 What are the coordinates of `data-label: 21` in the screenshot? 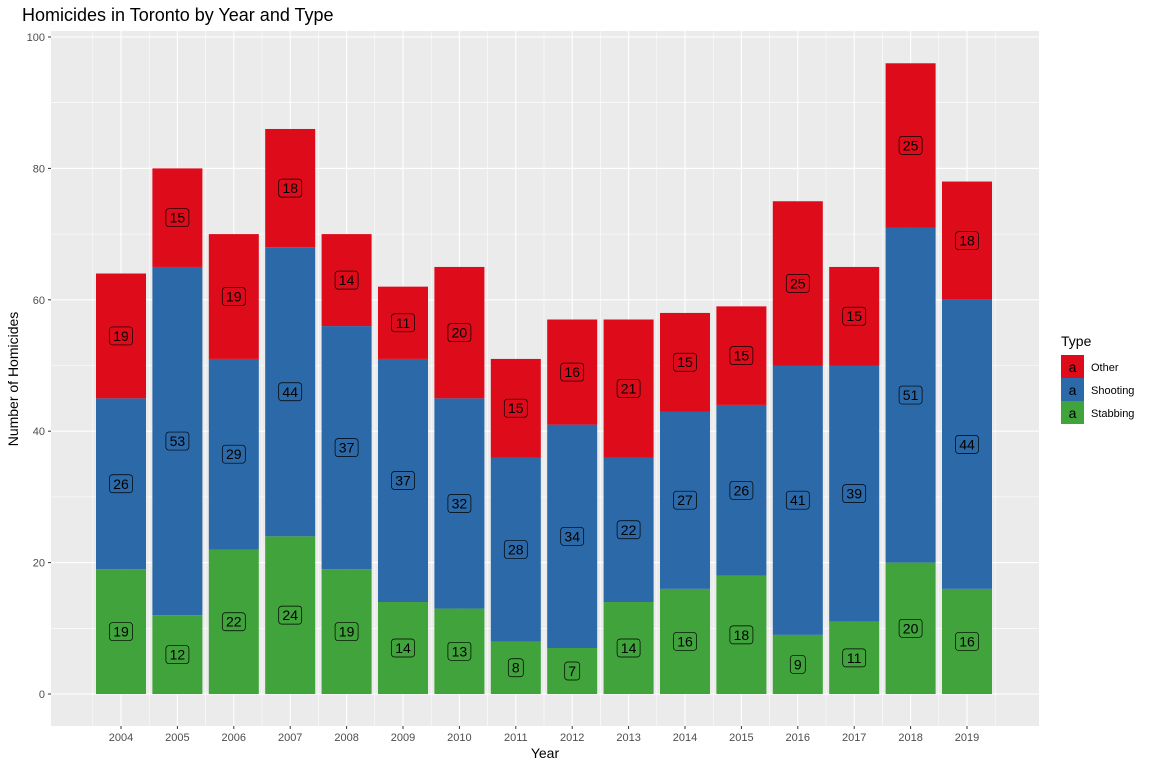 It's located at (629, 388).